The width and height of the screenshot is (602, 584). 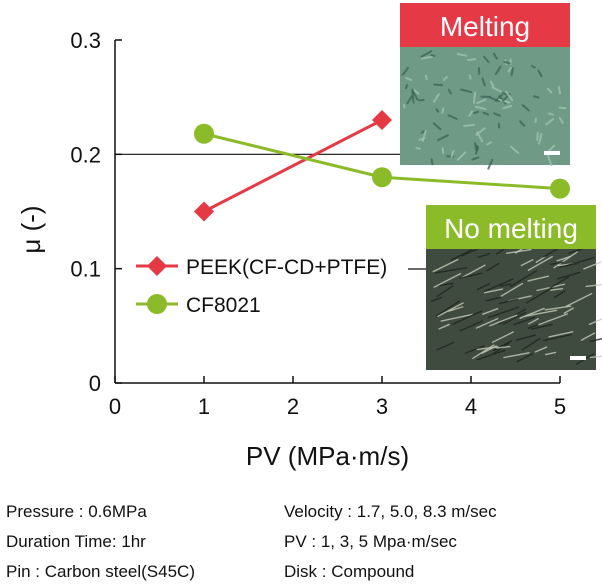 I want to click on condition-pin: Pin : Carbon steel(S45C), so click(x=100, y=571).